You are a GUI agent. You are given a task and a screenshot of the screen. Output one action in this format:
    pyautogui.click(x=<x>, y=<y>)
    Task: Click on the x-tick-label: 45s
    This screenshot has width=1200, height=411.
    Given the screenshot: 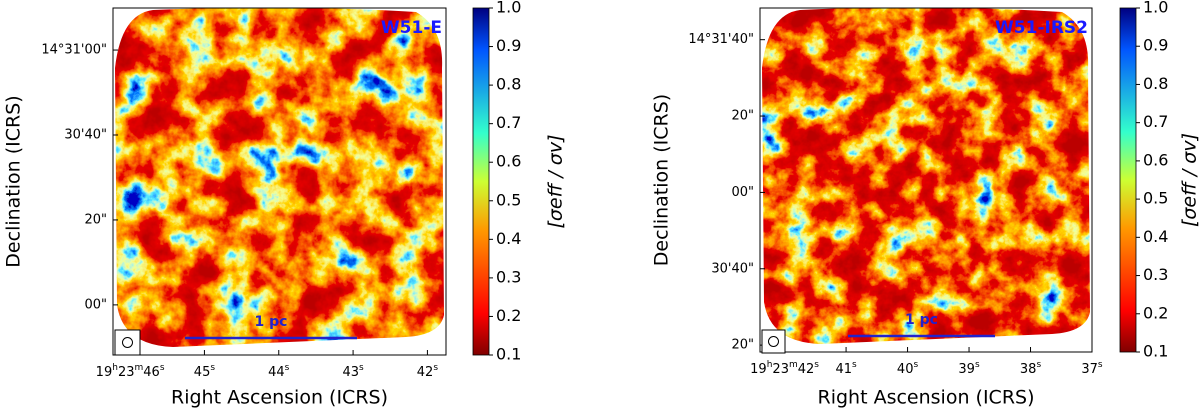 What is the action you would take?
    pyautogui.click(x=205, y=371)
    